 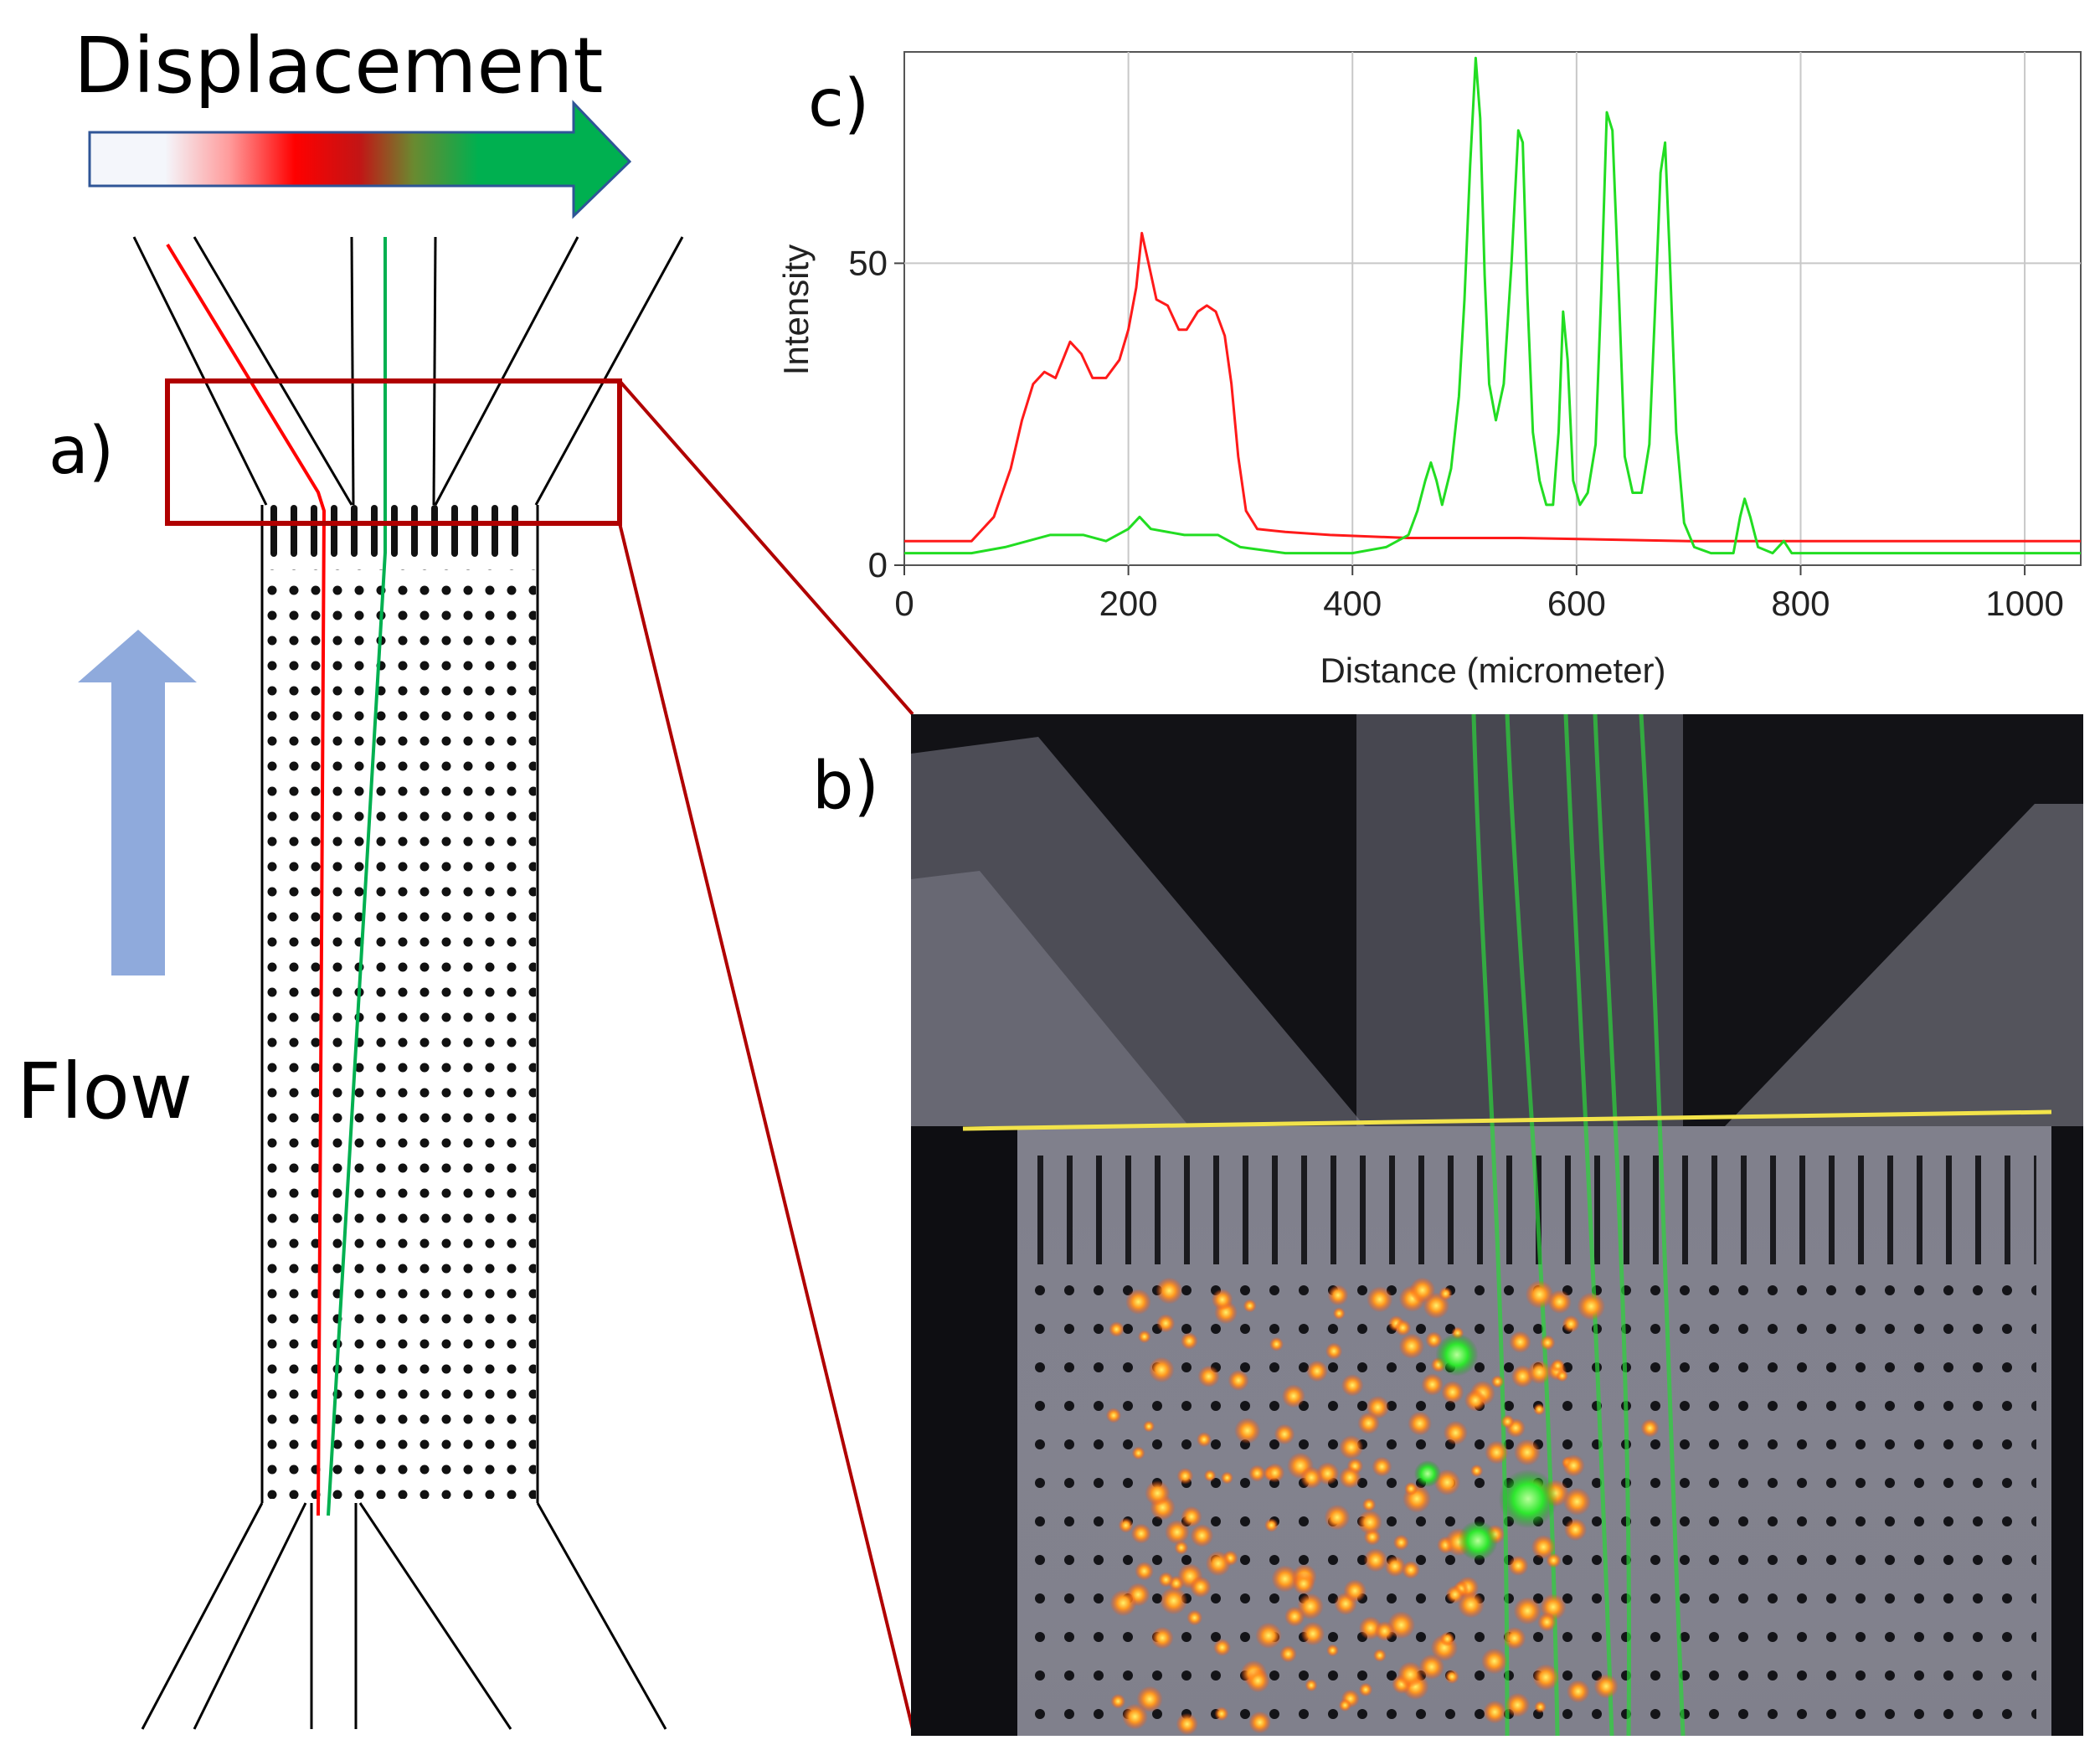 I want to click on chart-ticks: 0 200 400 600 800 1000 0 50, so click(x=1456, y=433).